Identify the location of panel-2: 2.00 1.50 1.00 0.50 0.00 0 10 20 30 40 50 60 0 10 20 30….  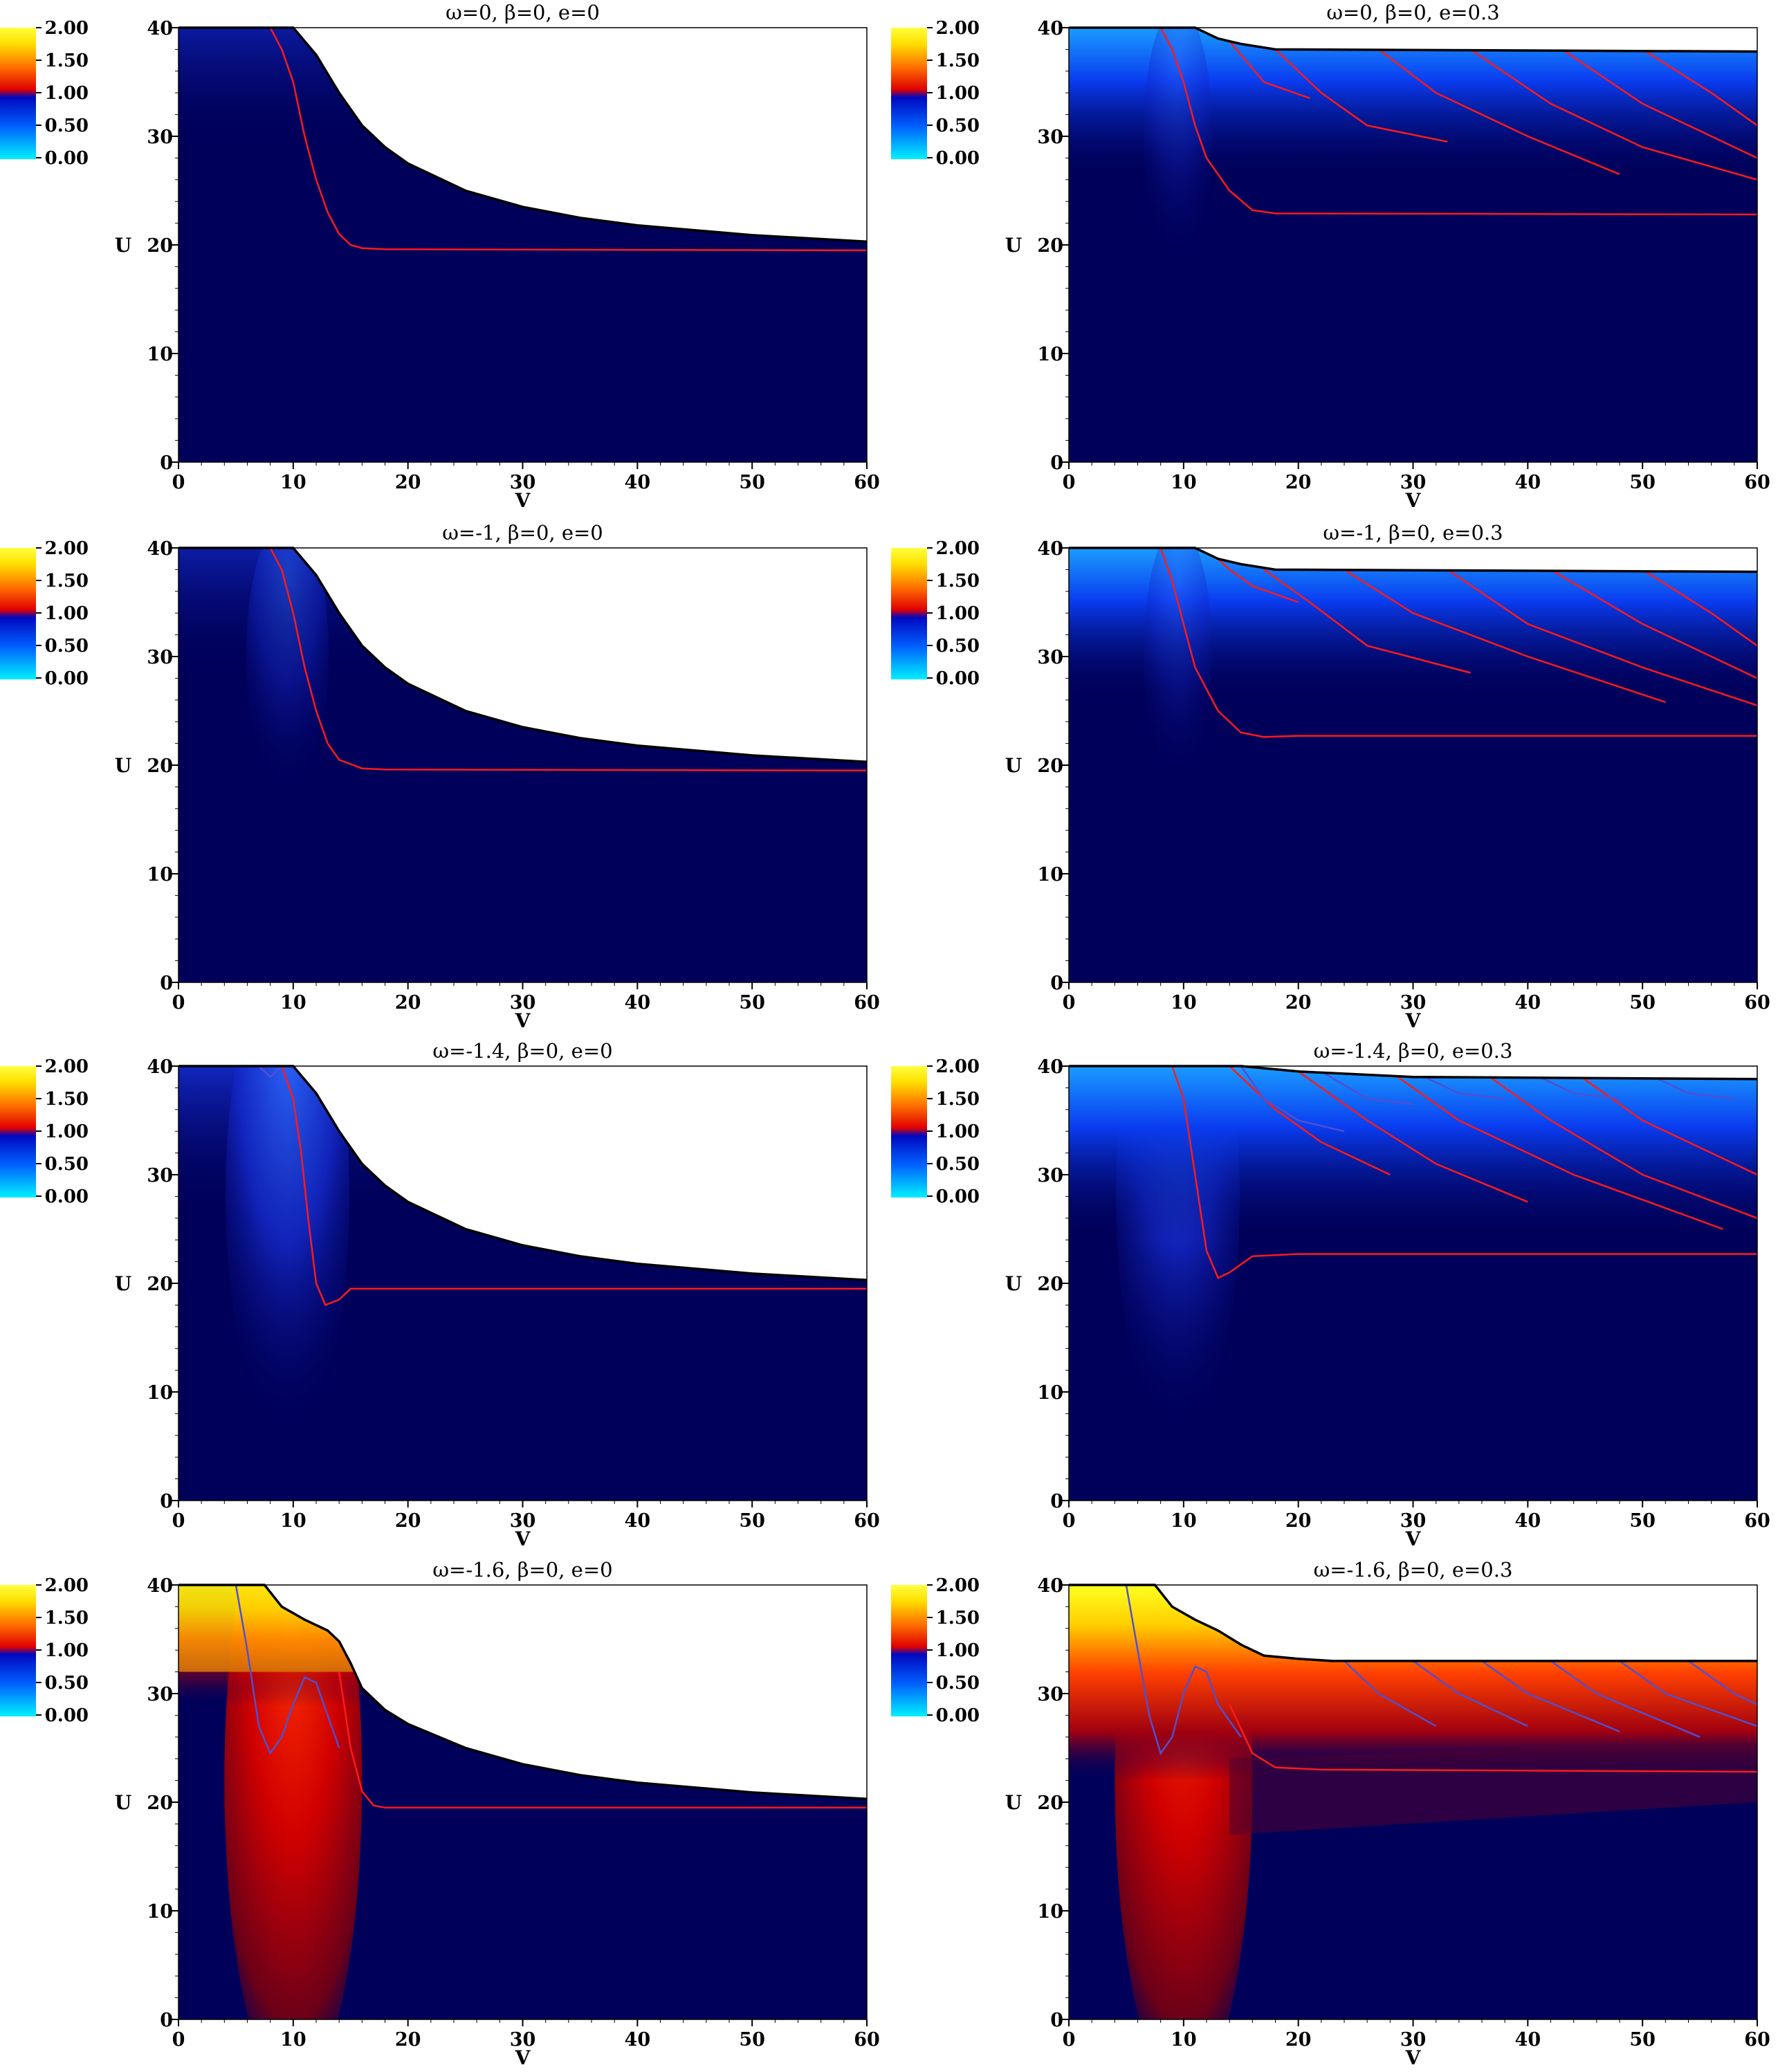
(1330, 256).